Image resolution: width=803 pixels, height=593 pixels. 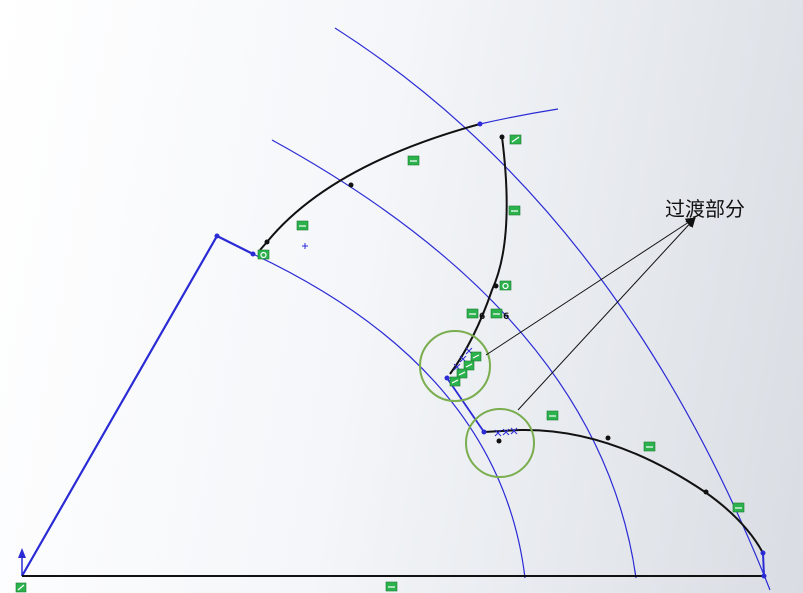 What do you see at coordinates (500, 443) in the screenshot?
I see `lower-transition-circle` at bounding box center [500, 443].